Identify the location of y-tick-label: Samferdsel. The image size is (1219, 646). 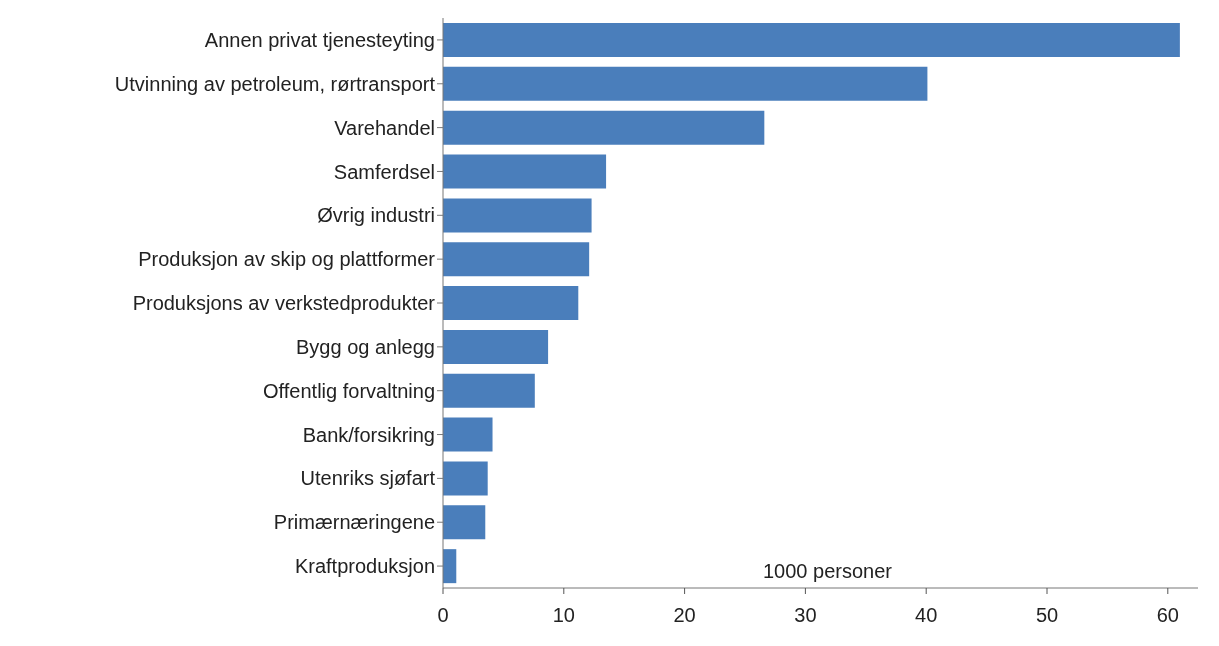
(384, 171).